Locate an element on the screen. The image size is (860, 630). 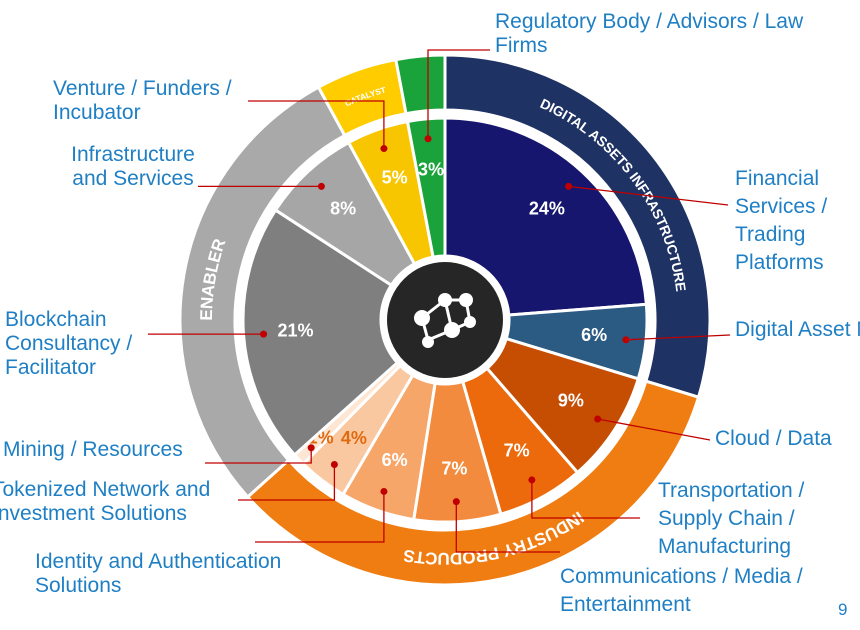
category-label: Digital Asset Mining is located at coordinates (797, 329).